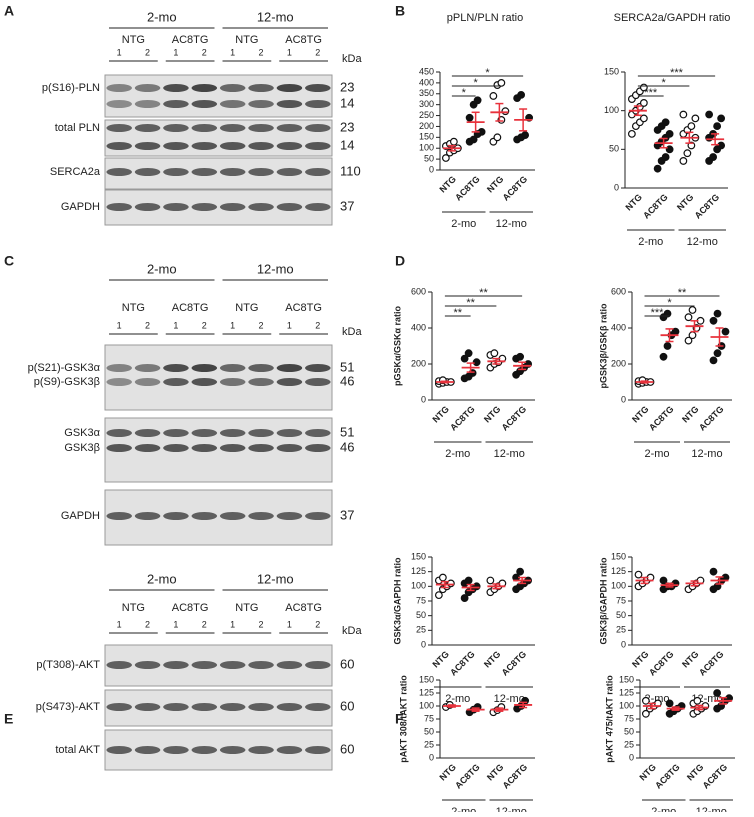 The image size is (754, 817). I want to click on protein-label: SERCA2a, so click(75, 172).